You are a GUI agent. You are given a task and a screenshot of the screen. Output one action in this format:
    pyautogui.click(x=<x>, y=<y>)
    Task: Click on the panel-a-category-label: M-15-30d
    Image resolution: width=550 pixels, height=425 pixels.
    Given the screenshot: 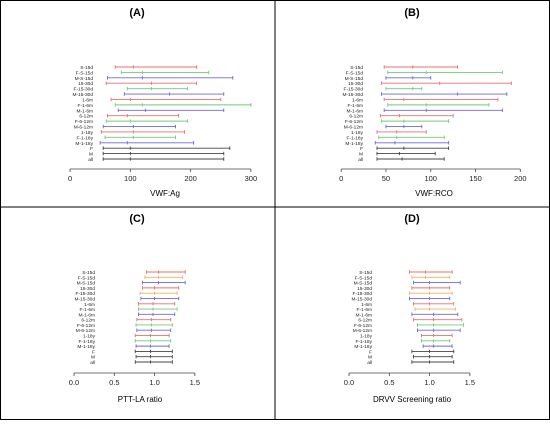 What is the action you would take?
    pyautogui.click(x=82, y=95)
    